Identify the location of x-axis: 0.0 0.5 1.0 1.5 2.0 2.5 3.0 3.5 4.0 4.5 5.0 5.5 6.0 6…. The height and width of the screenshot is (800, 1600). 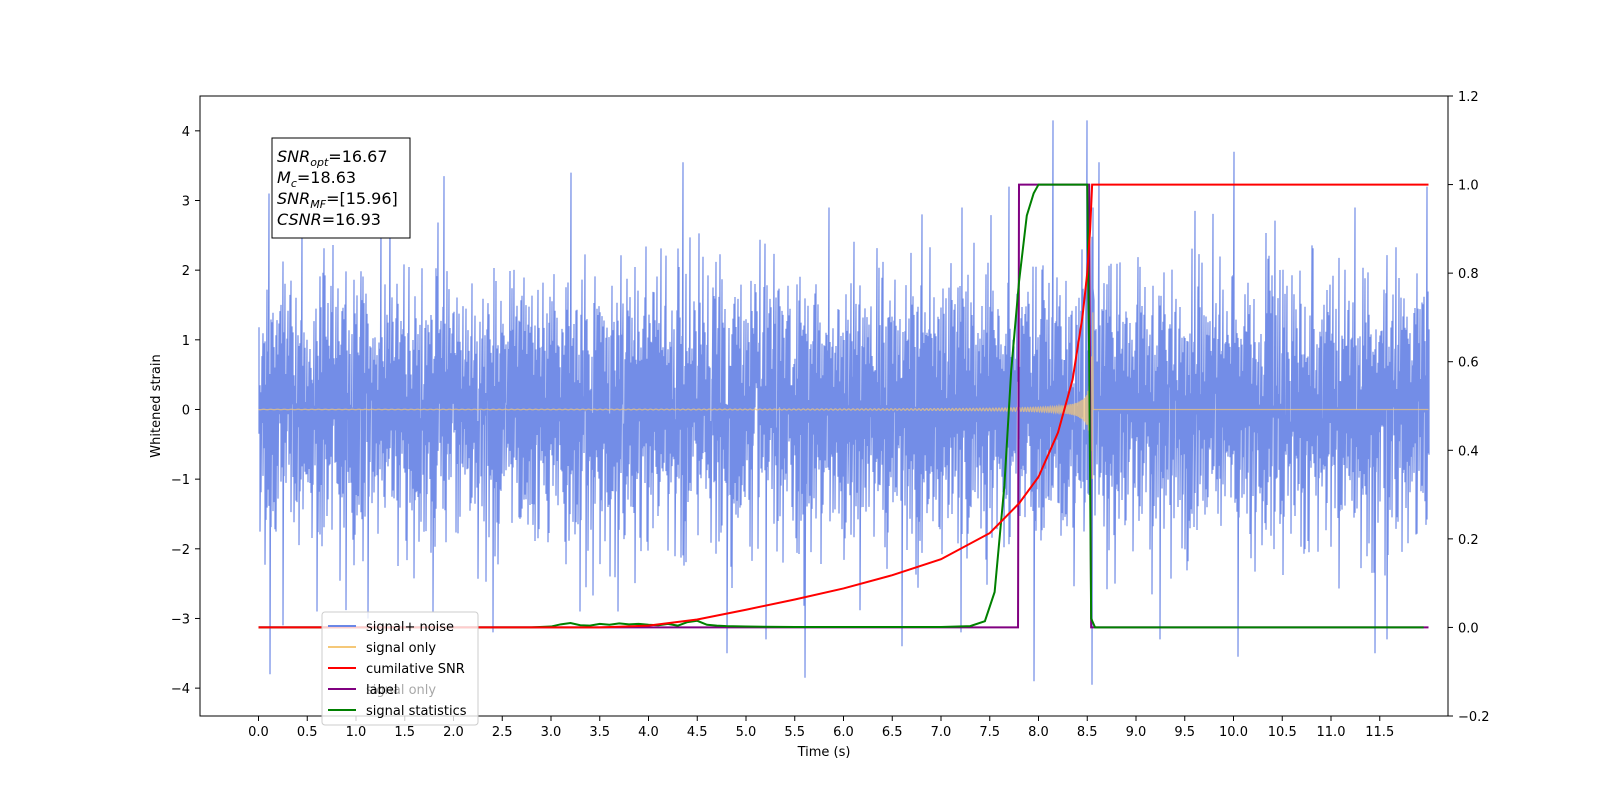
(821, 728).